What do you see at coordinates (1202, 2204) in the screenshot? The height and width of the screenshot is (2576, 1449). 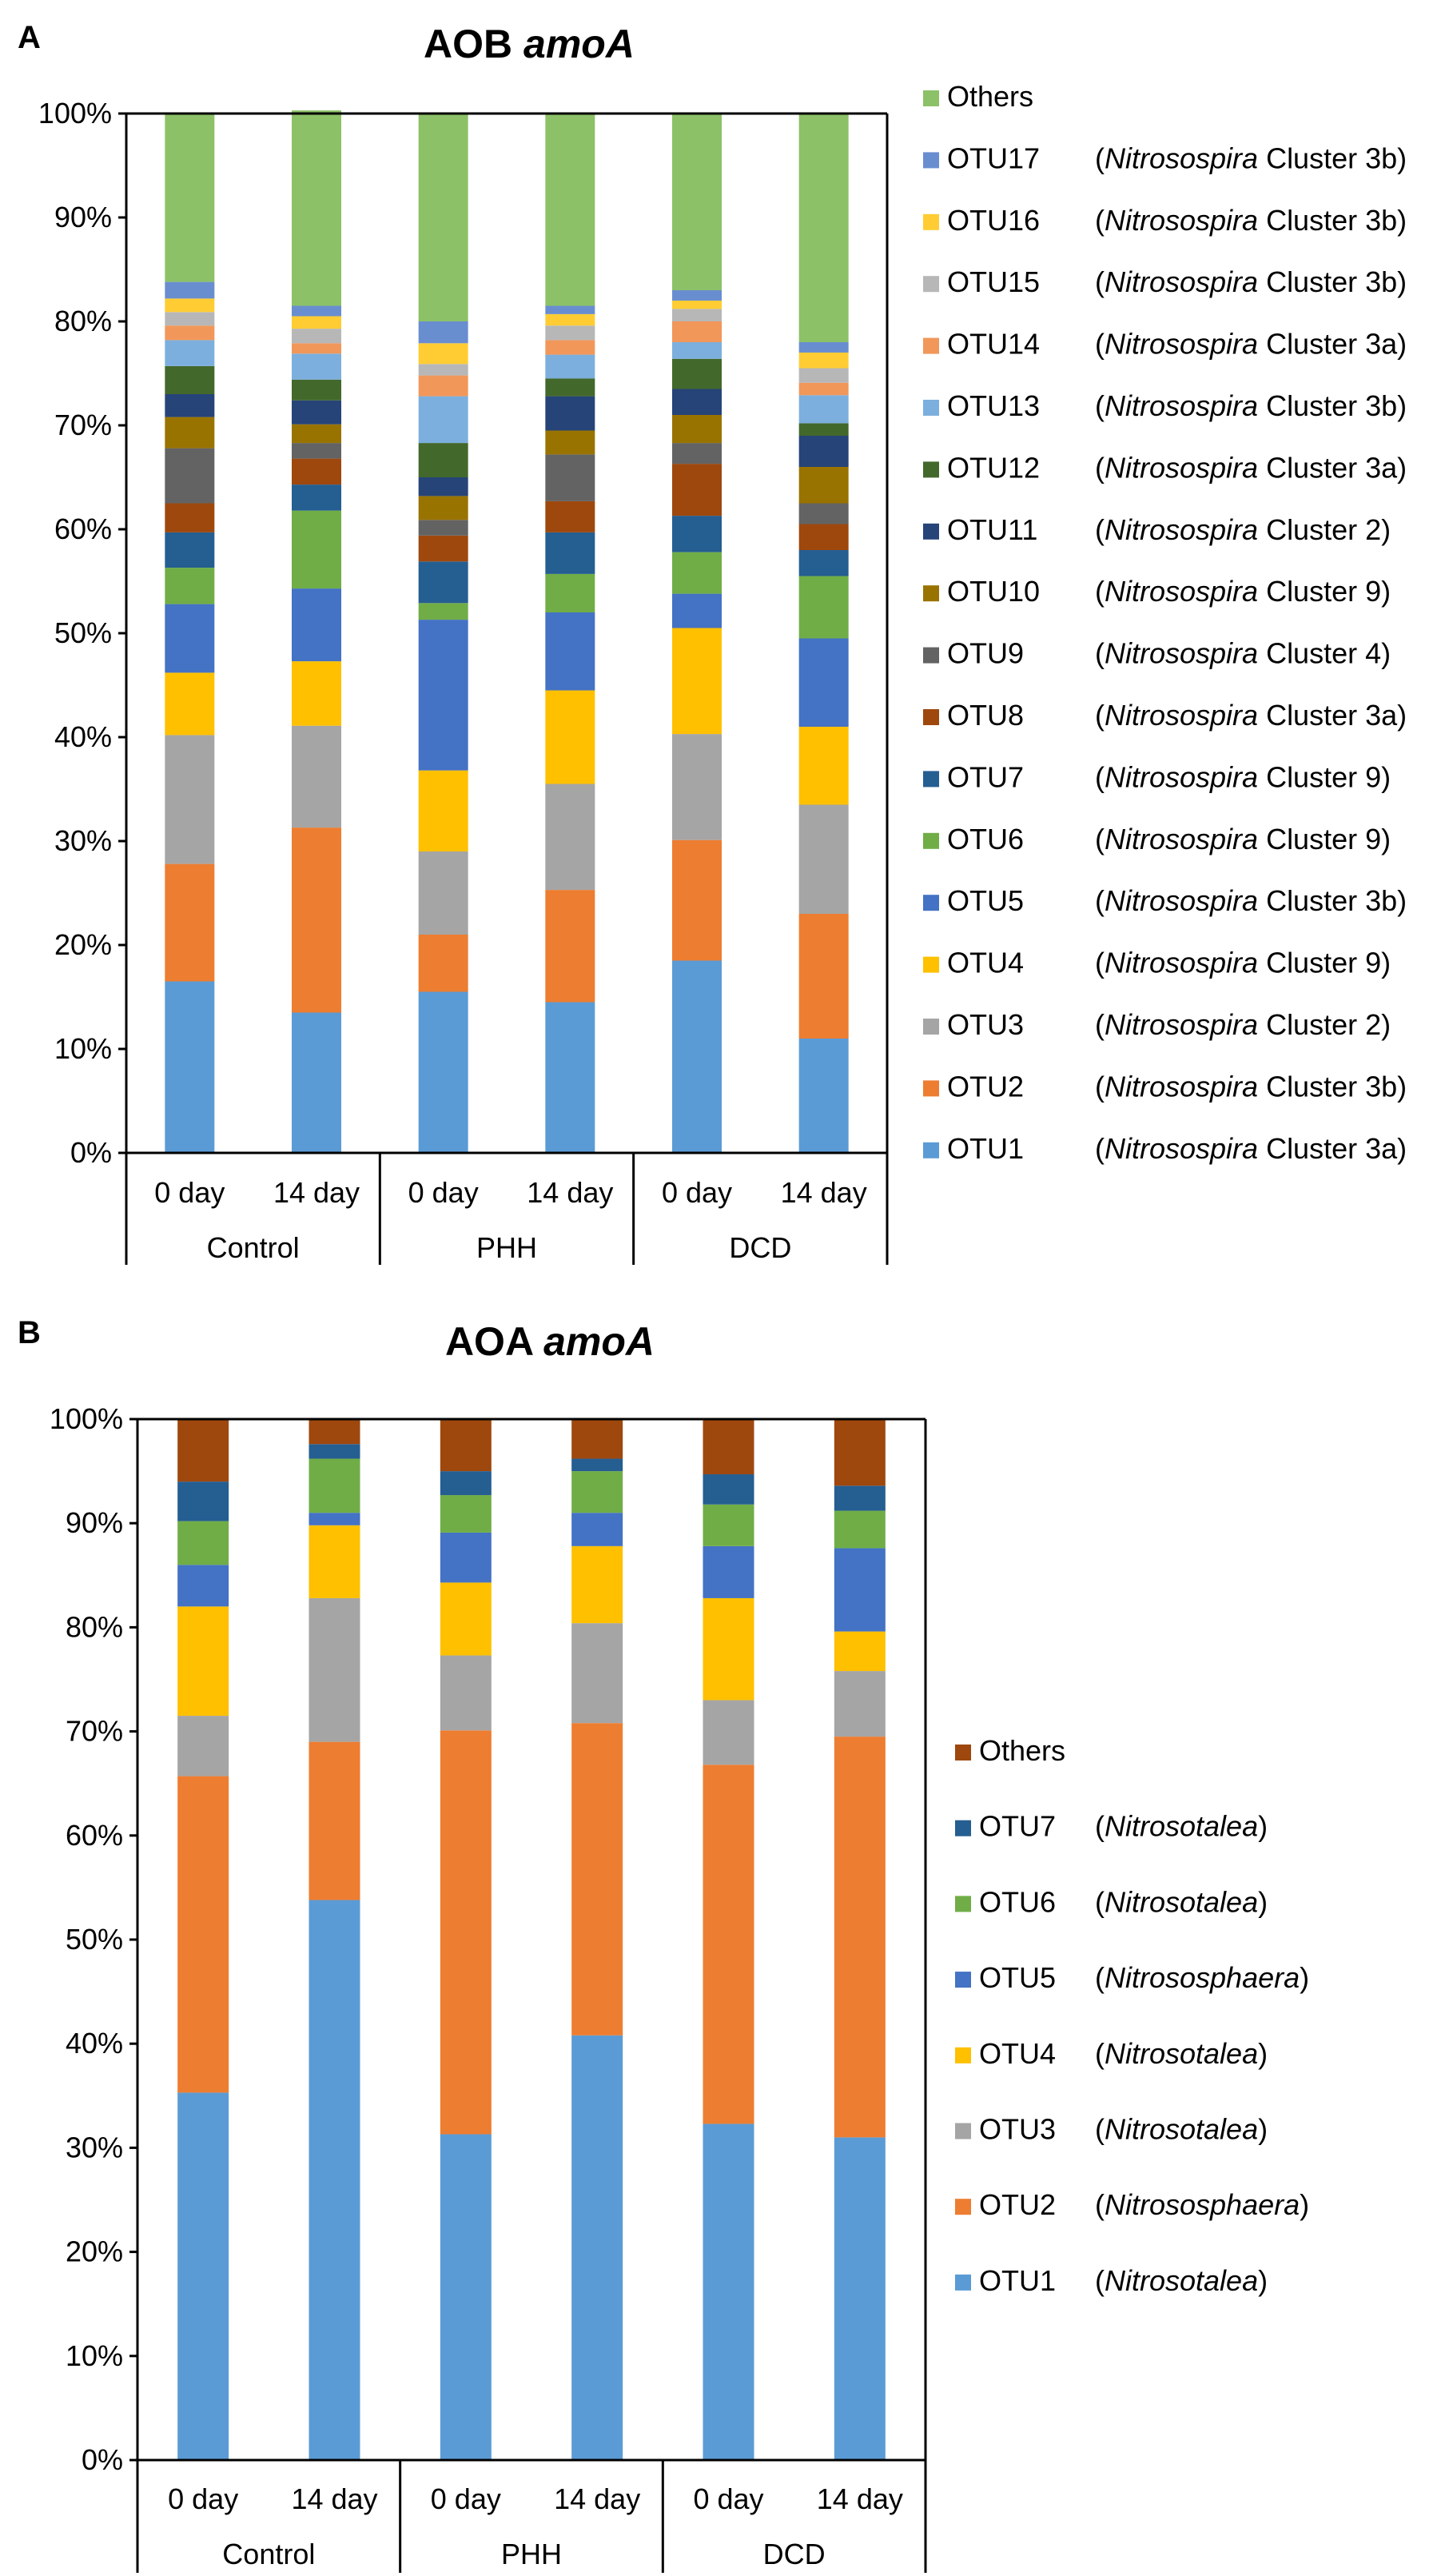 I see `legend-note-otu2: (Nitrososphaera)` at bounding box center [1202, 2204].